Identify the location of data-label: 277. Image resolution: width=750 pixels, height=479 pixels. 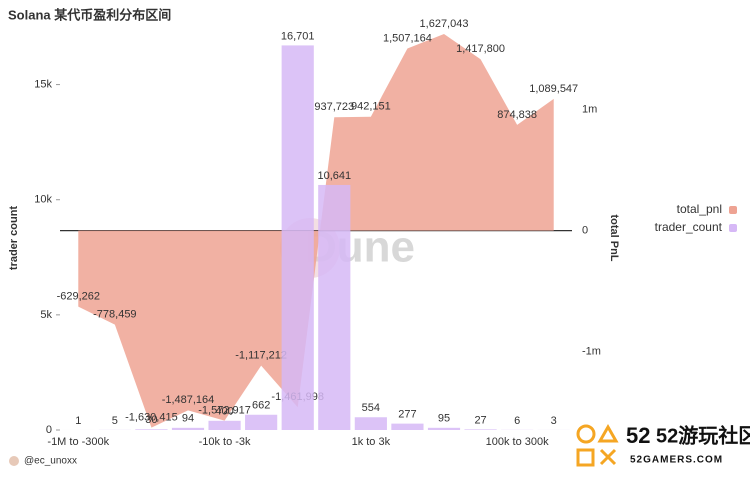
(407, 415).